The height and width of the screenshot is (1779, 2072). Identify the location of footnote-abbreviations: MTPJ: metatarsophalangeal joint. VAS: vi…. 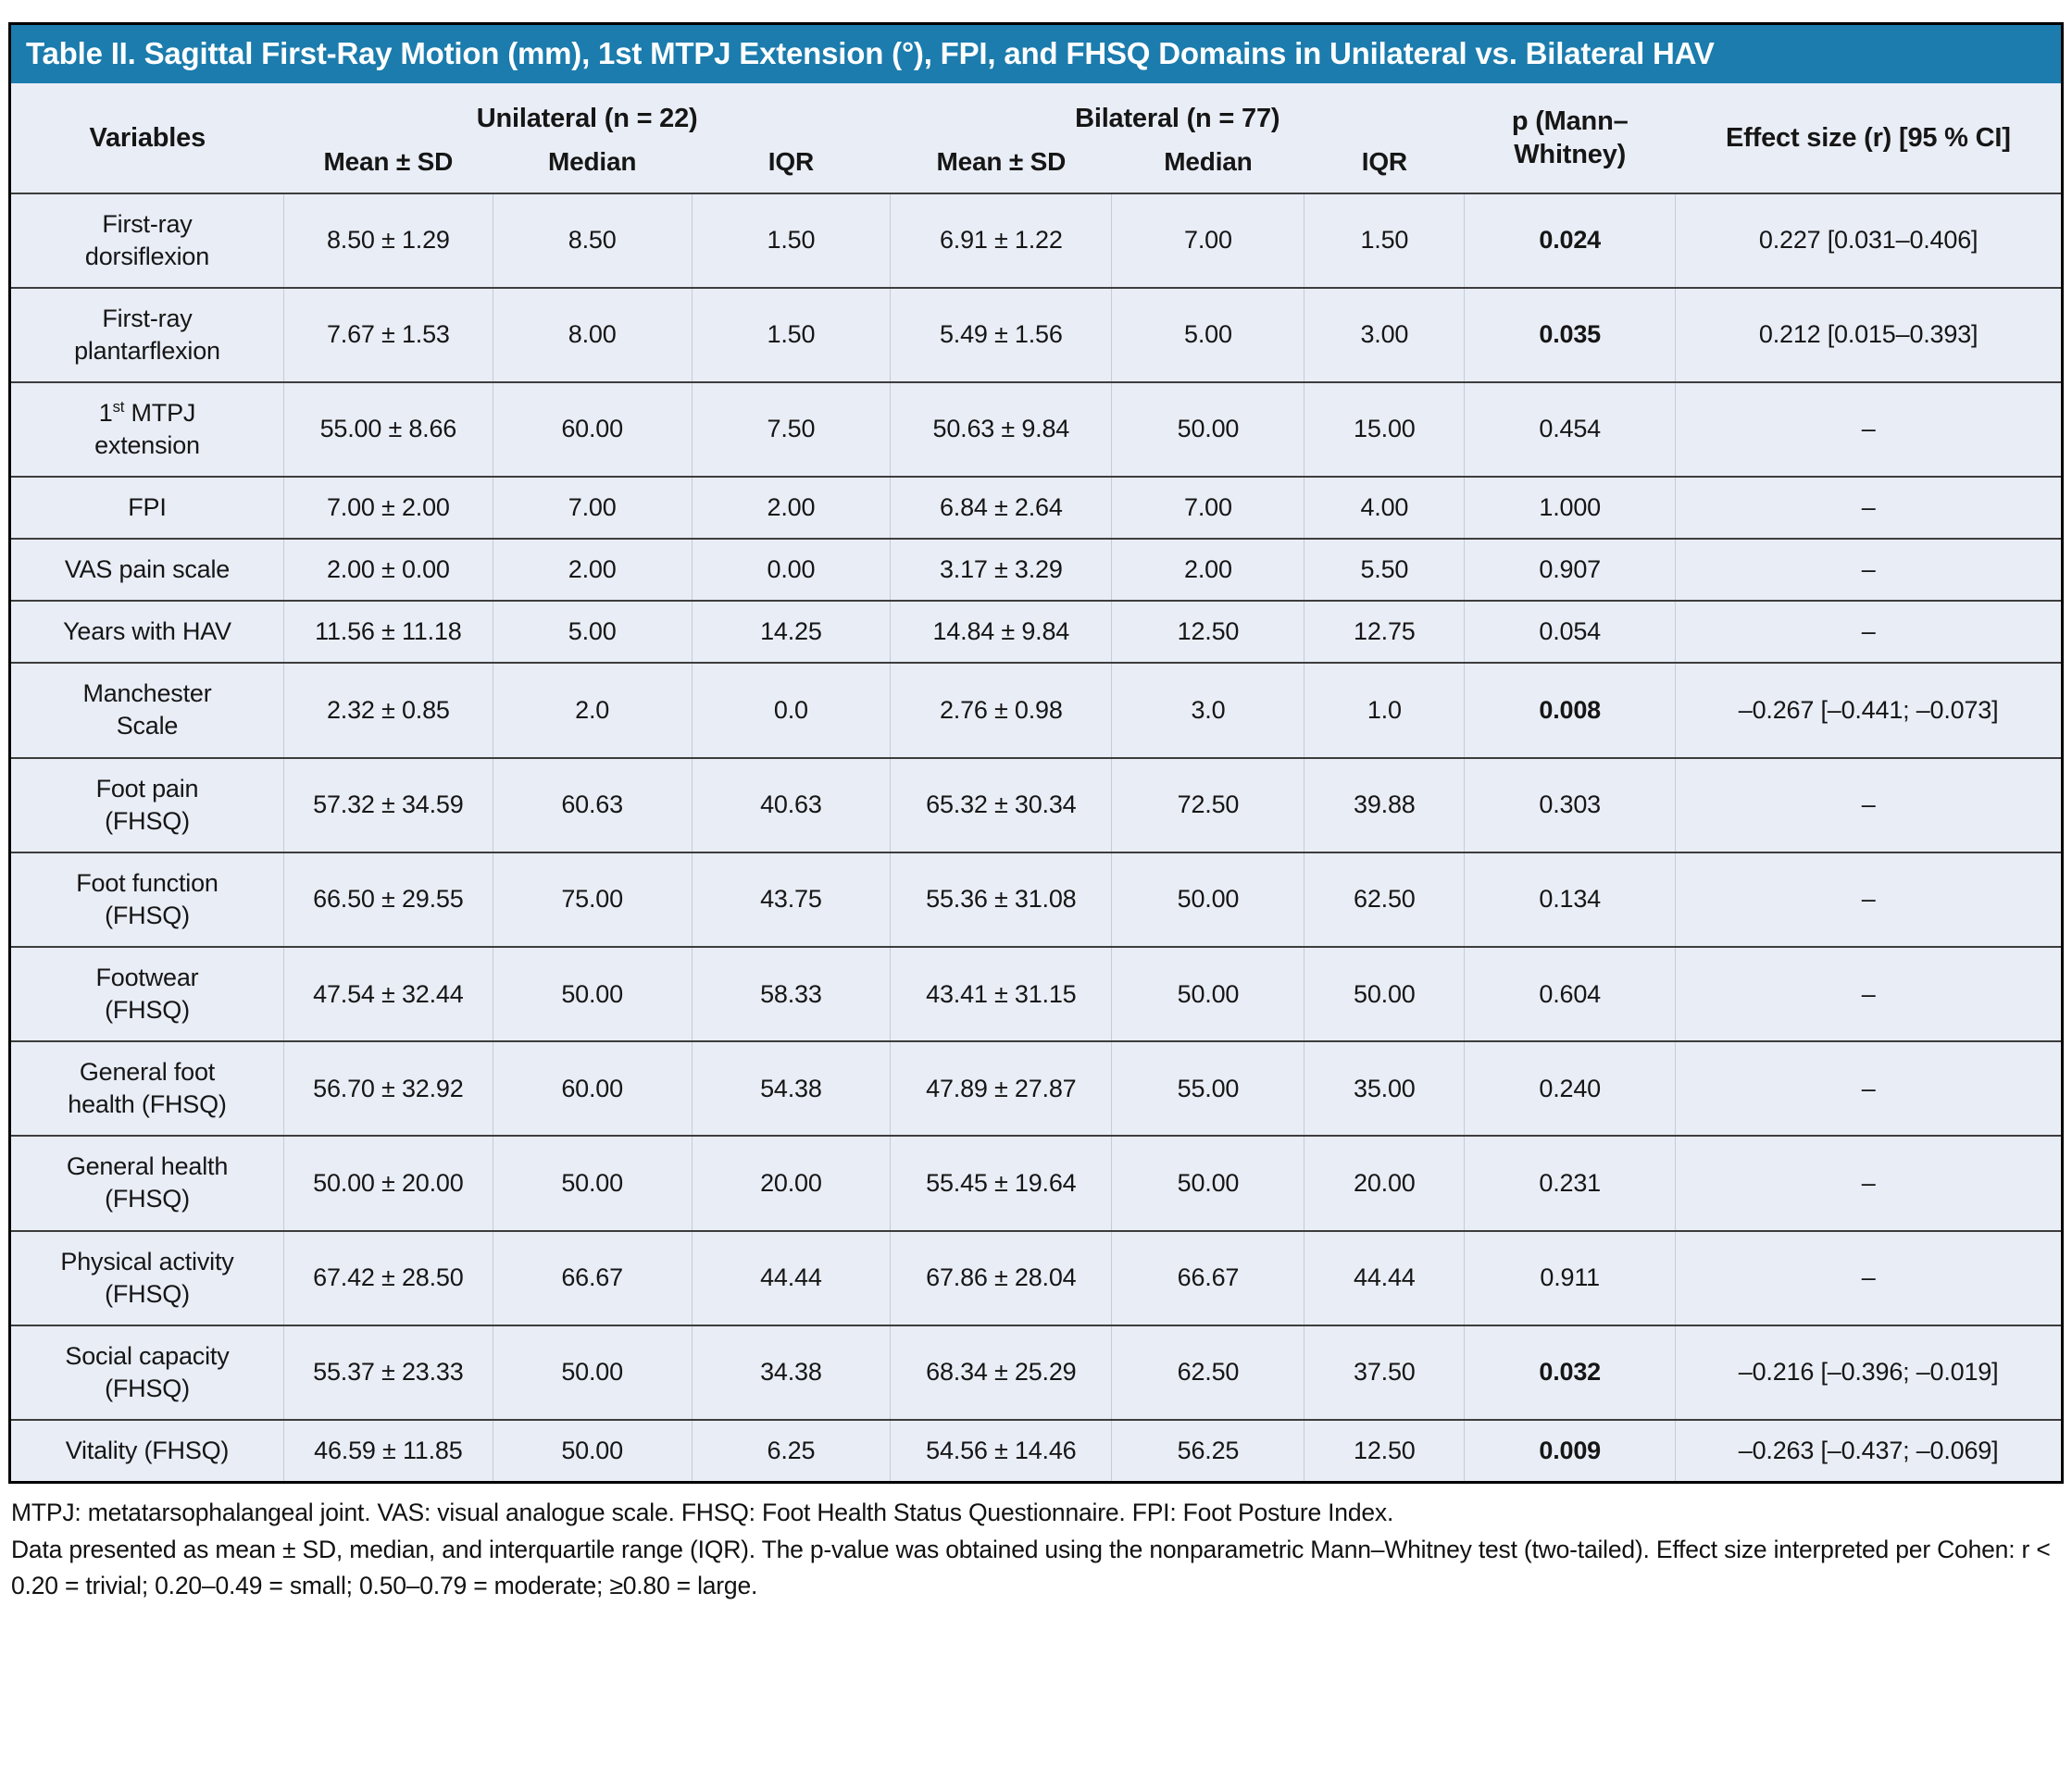
(702, 1512).